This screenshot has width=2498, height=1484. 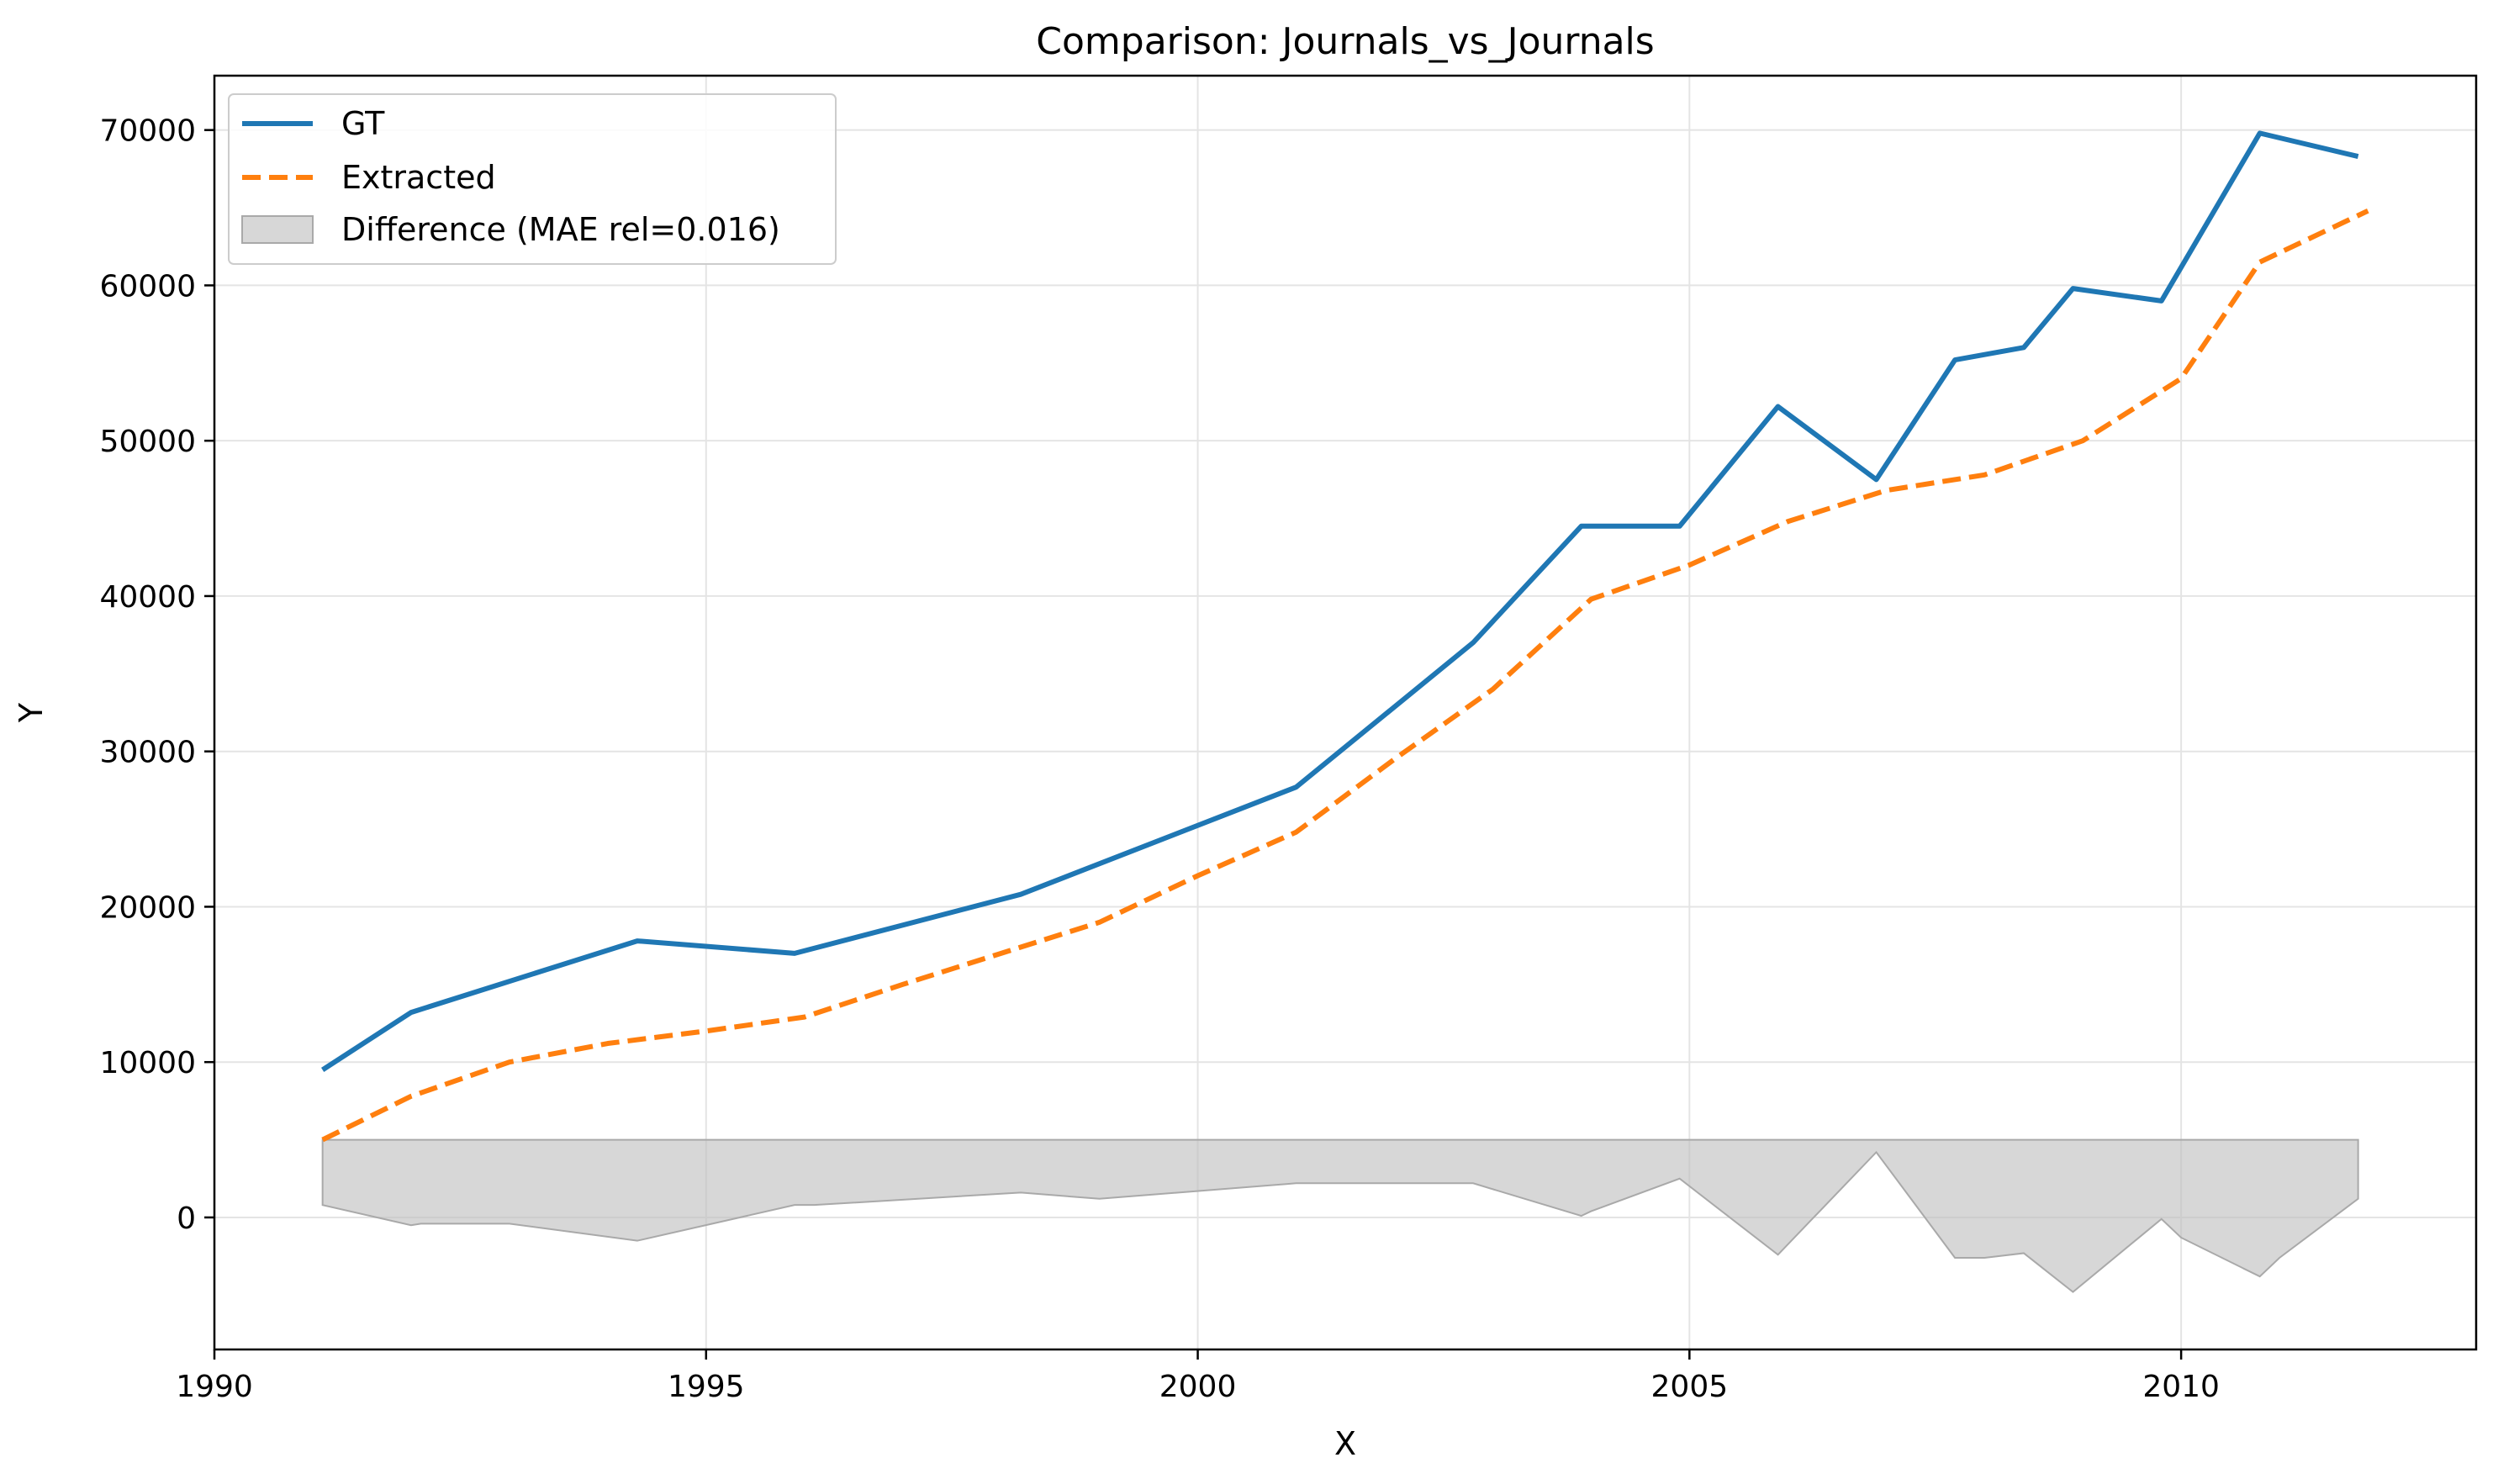 I want to click on difference-band, so click(x=1340, y=1215).